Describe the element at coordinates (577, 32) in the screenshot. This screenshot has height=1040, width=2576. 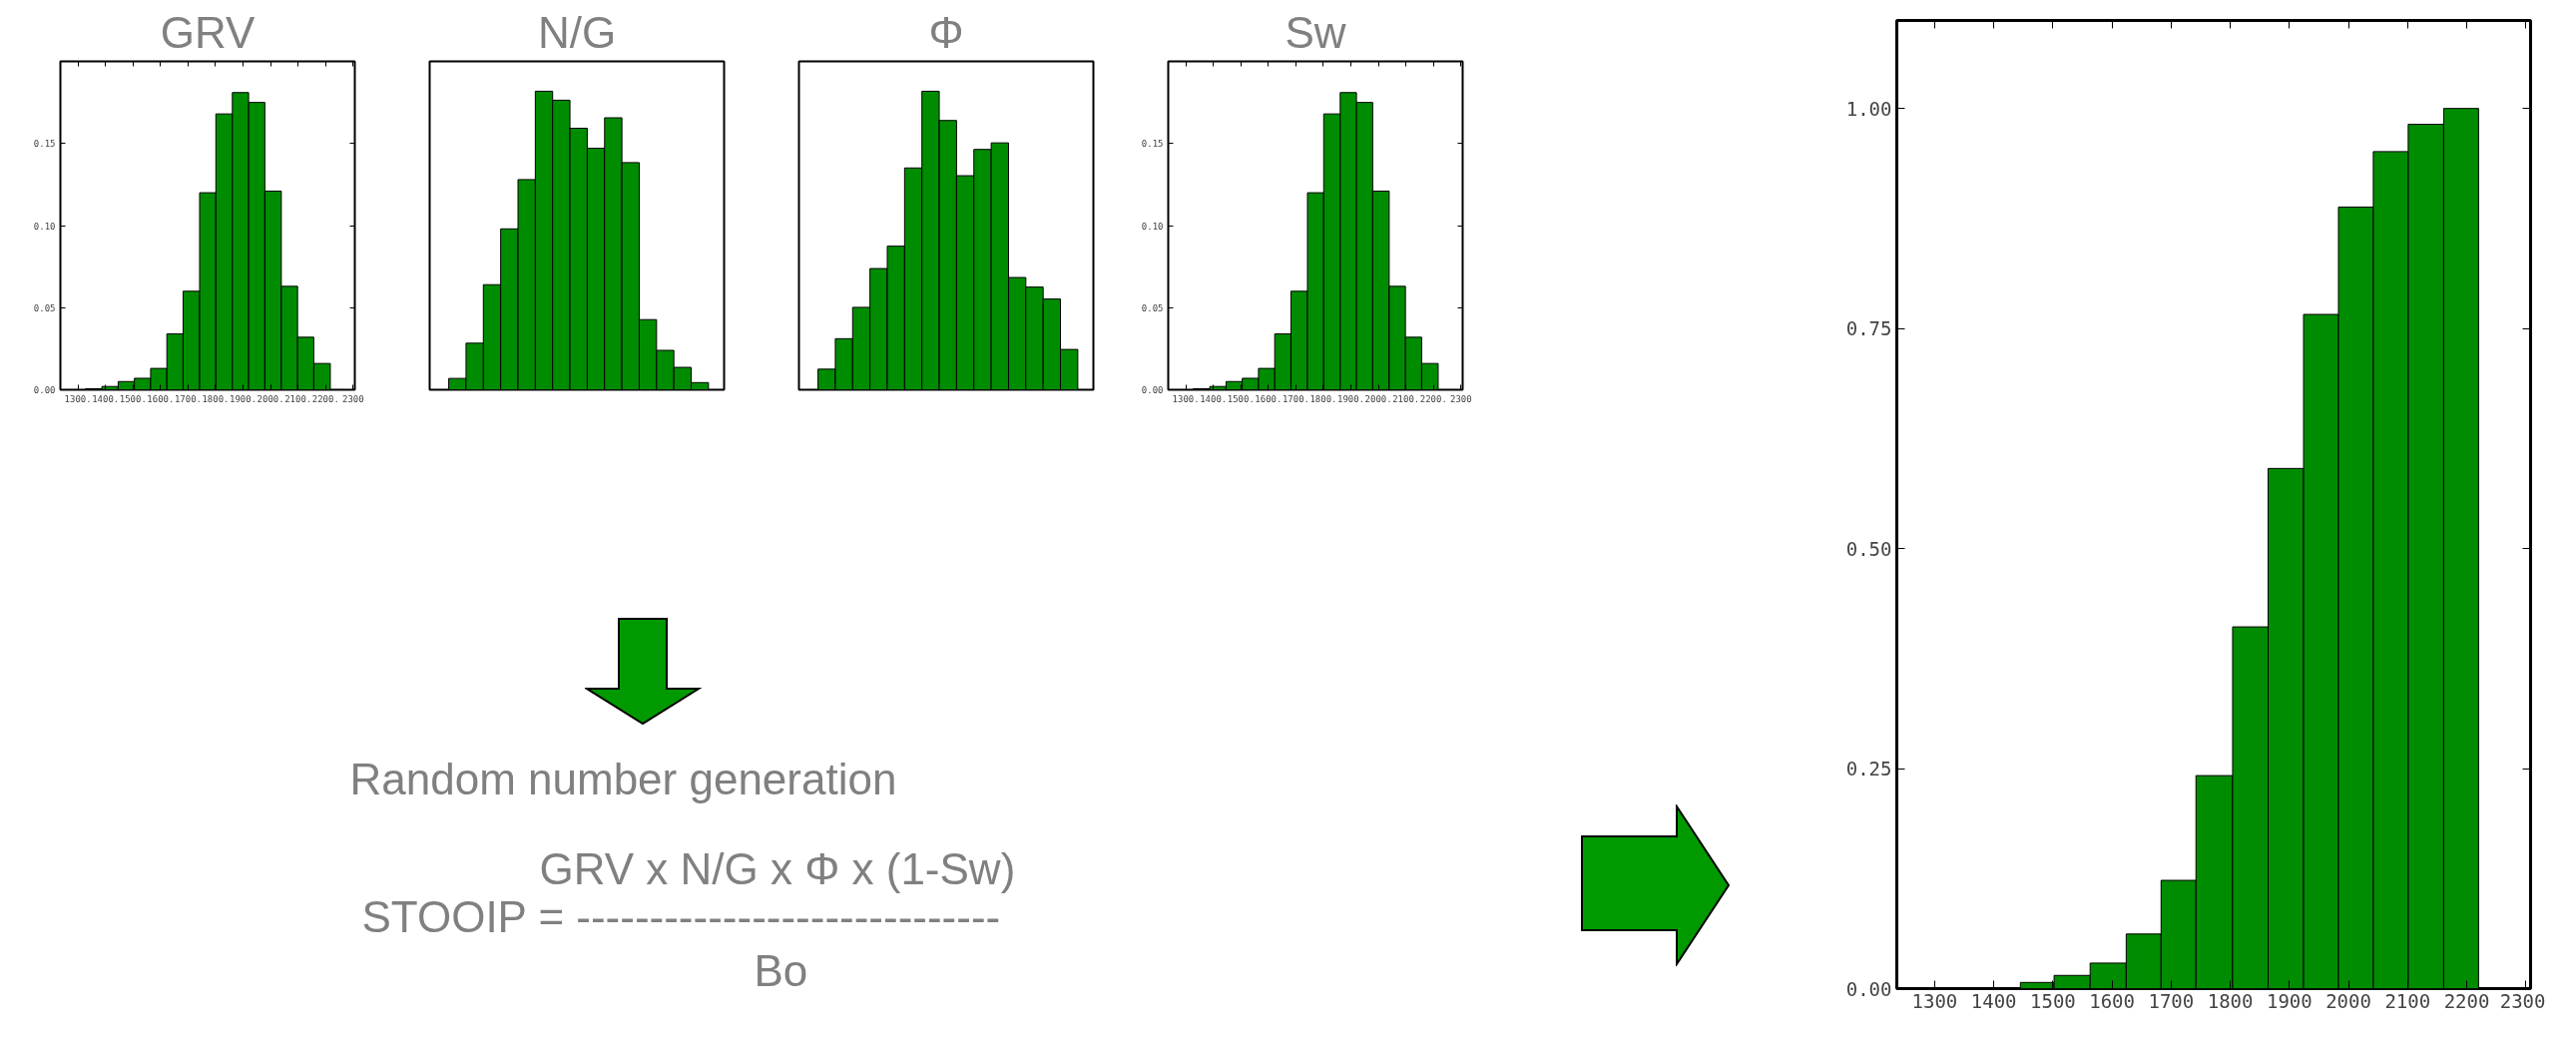
I see `chart-title: N/G` at that location.